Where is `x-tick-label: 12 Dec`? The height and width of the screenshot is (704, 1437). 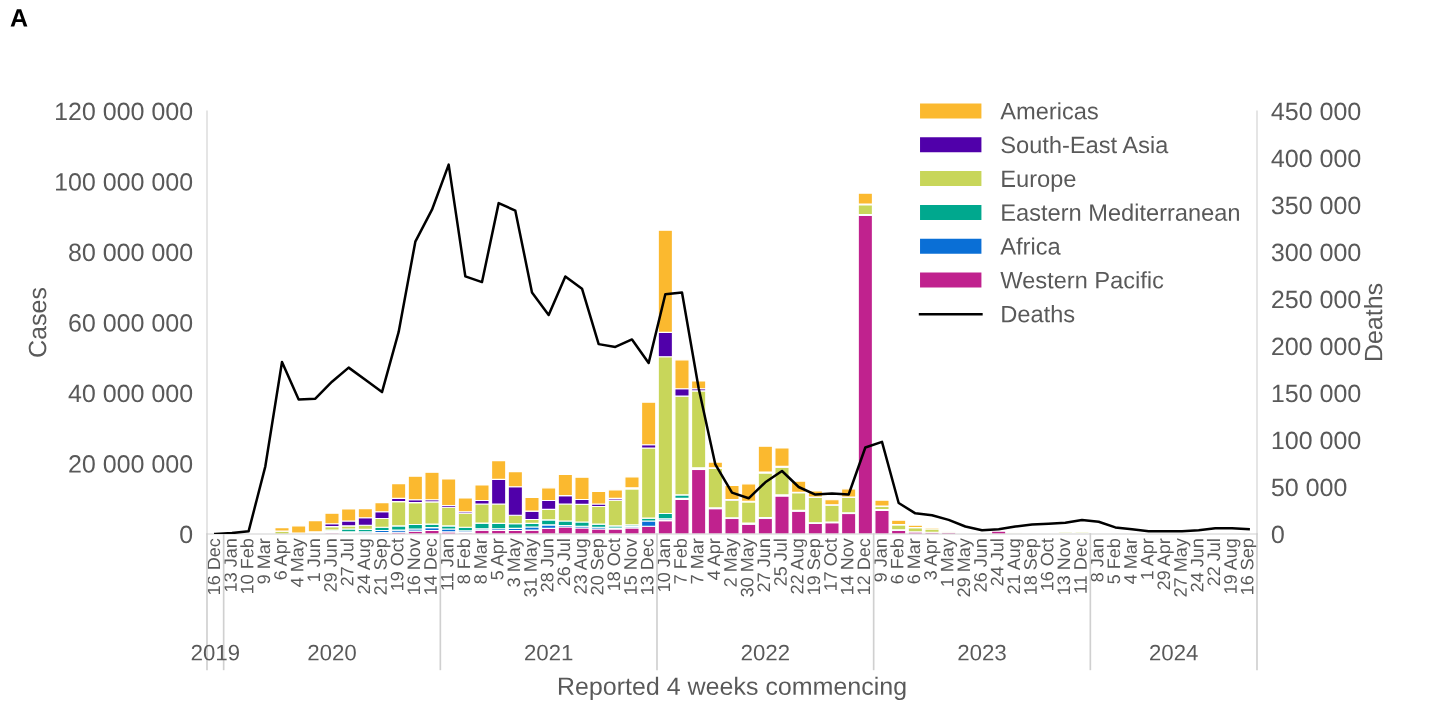
x-tick-label: 12 Dec is located at coordinates (864, 566).